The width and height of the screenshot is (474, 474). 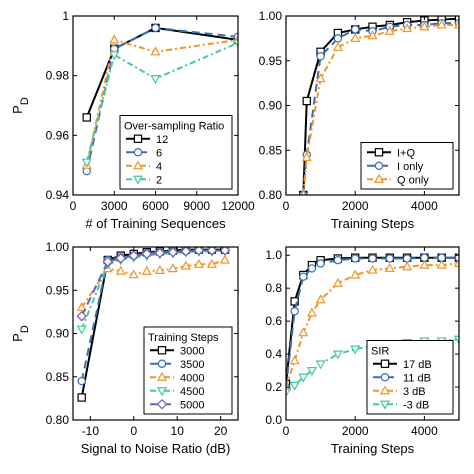 I want to click on y-tick-label: 0.96, so click(x=58, y=135).